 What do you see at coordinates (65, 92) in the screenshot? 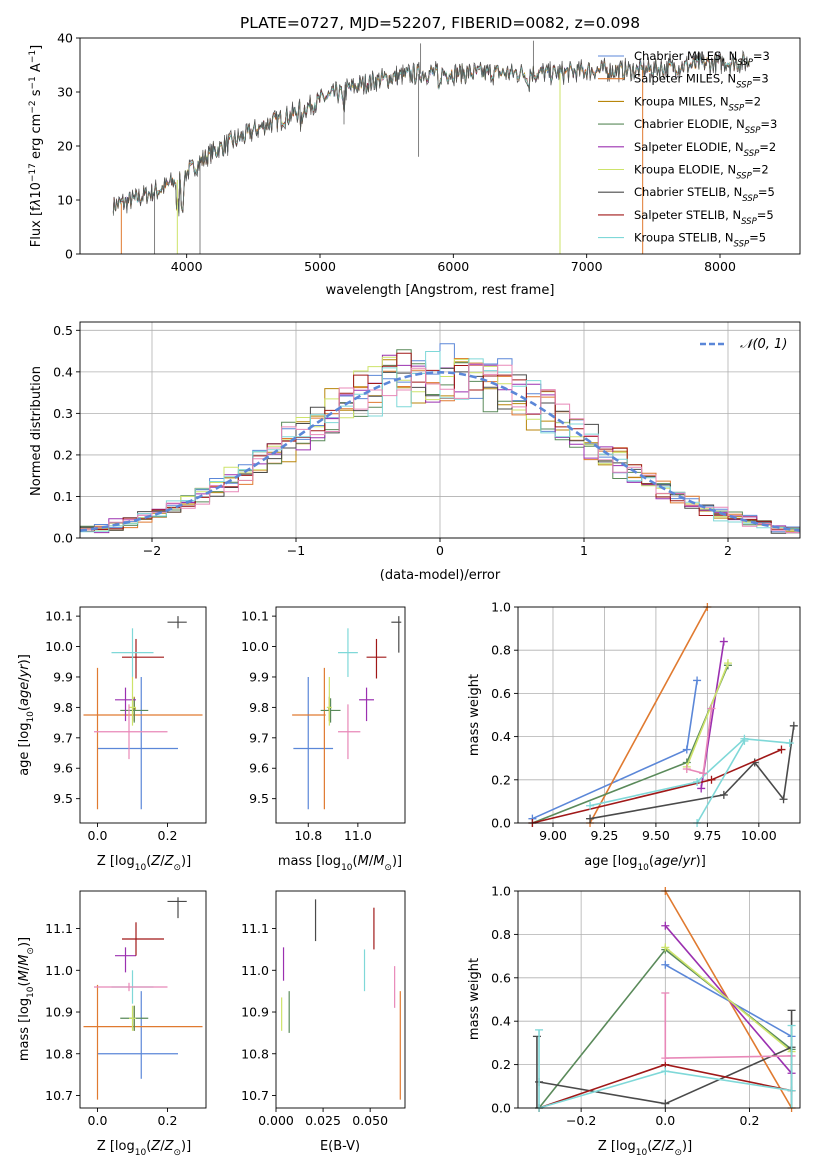
I see `y-tick-label: 30` at bounding box center [65, 92].